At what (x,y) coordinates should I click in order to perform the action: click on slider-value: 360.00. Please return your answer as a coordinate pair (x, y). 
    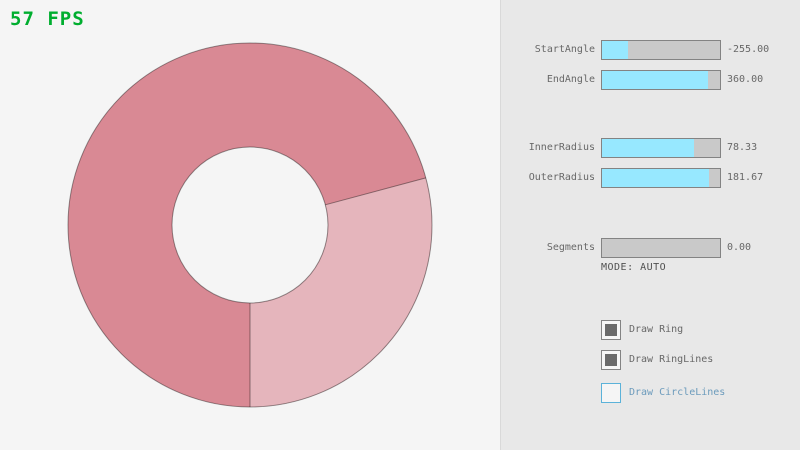
    Looking at the image, I should click on (745, 79).